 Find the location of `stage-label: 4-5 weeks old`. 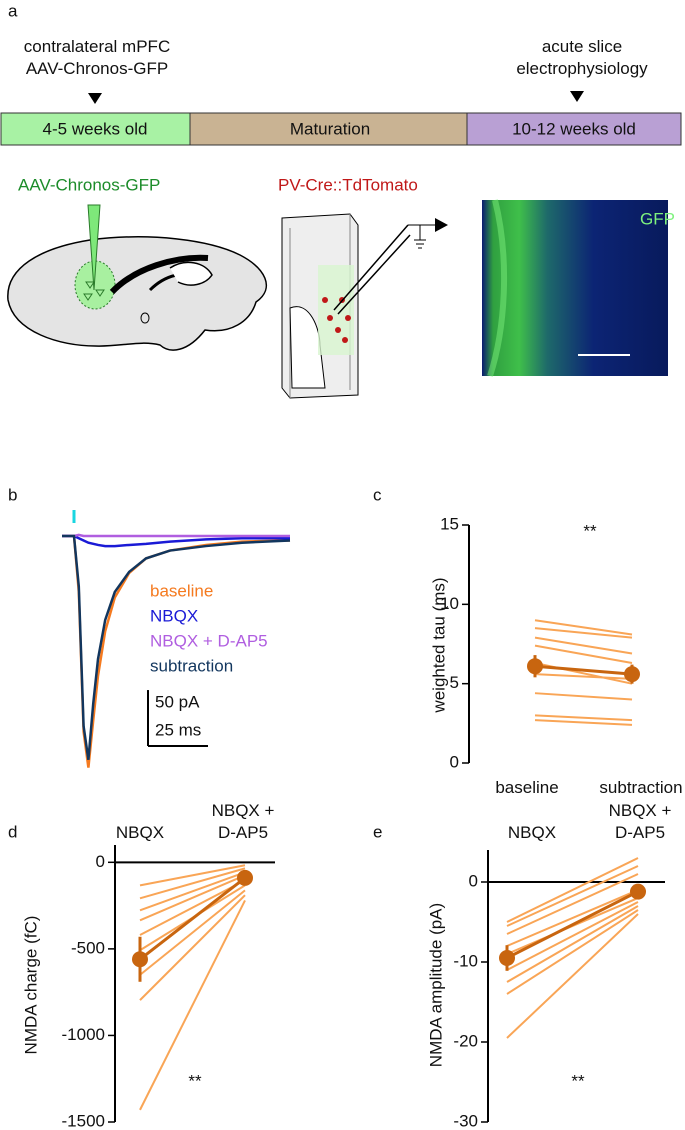

stage-label: 4-5 weeks old is located at coordinates (95, 128).